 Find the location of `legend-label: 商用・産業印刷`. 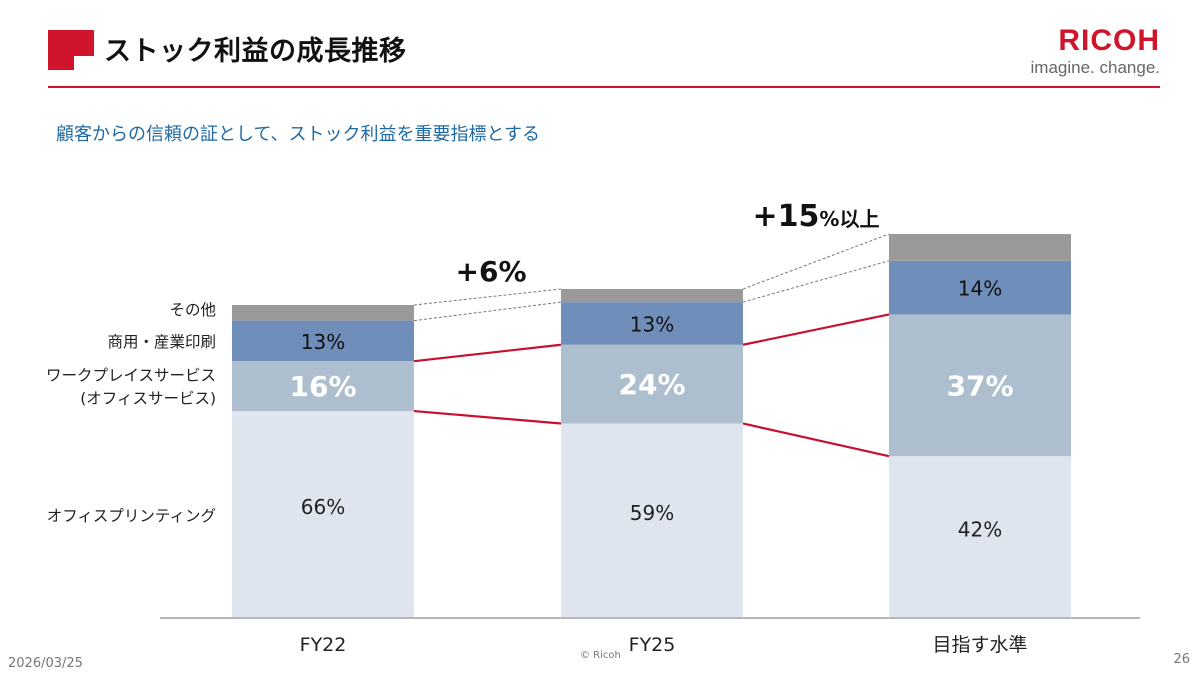

legend-label: 商用・産業印刷 is located at coordinates (161, 342).